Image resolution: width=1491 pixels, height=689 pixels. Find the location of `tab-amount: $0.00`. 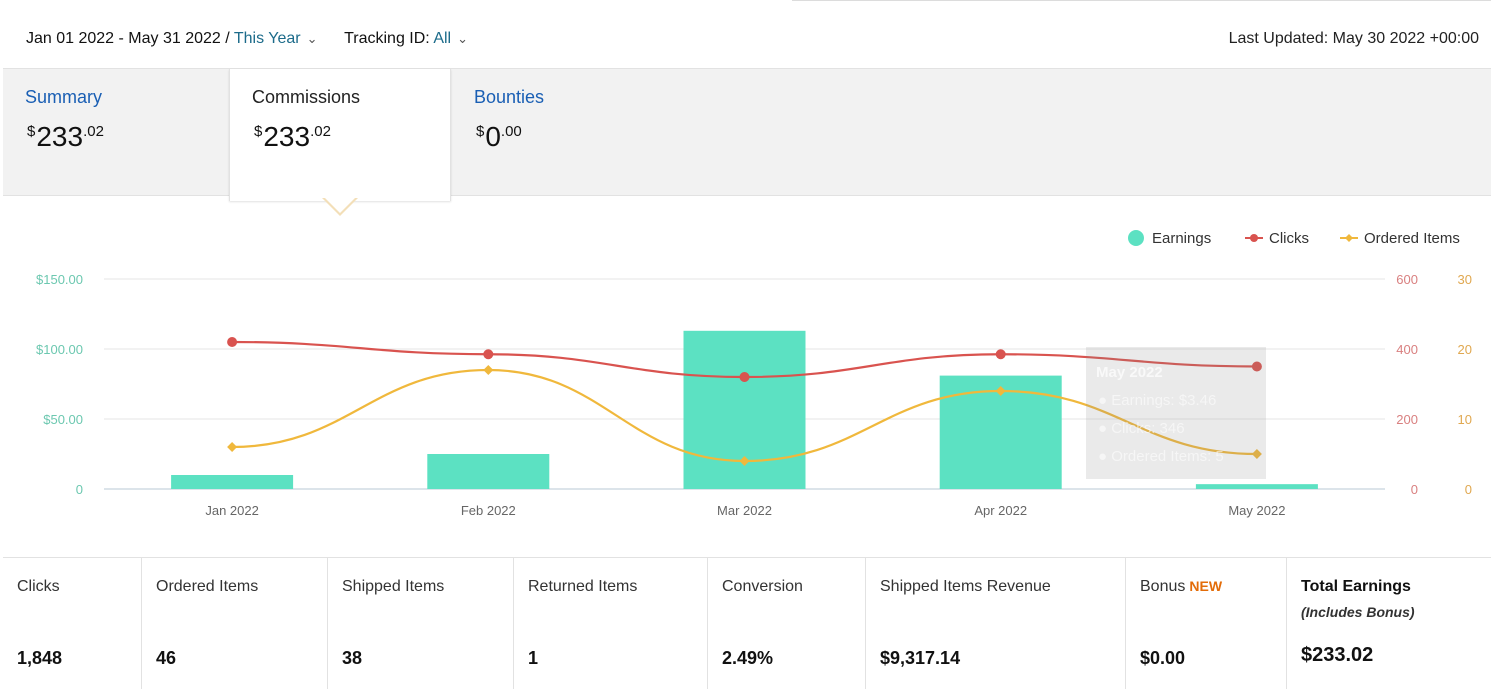

tab-amount: $0.00 is located at coordinates (499, 136).